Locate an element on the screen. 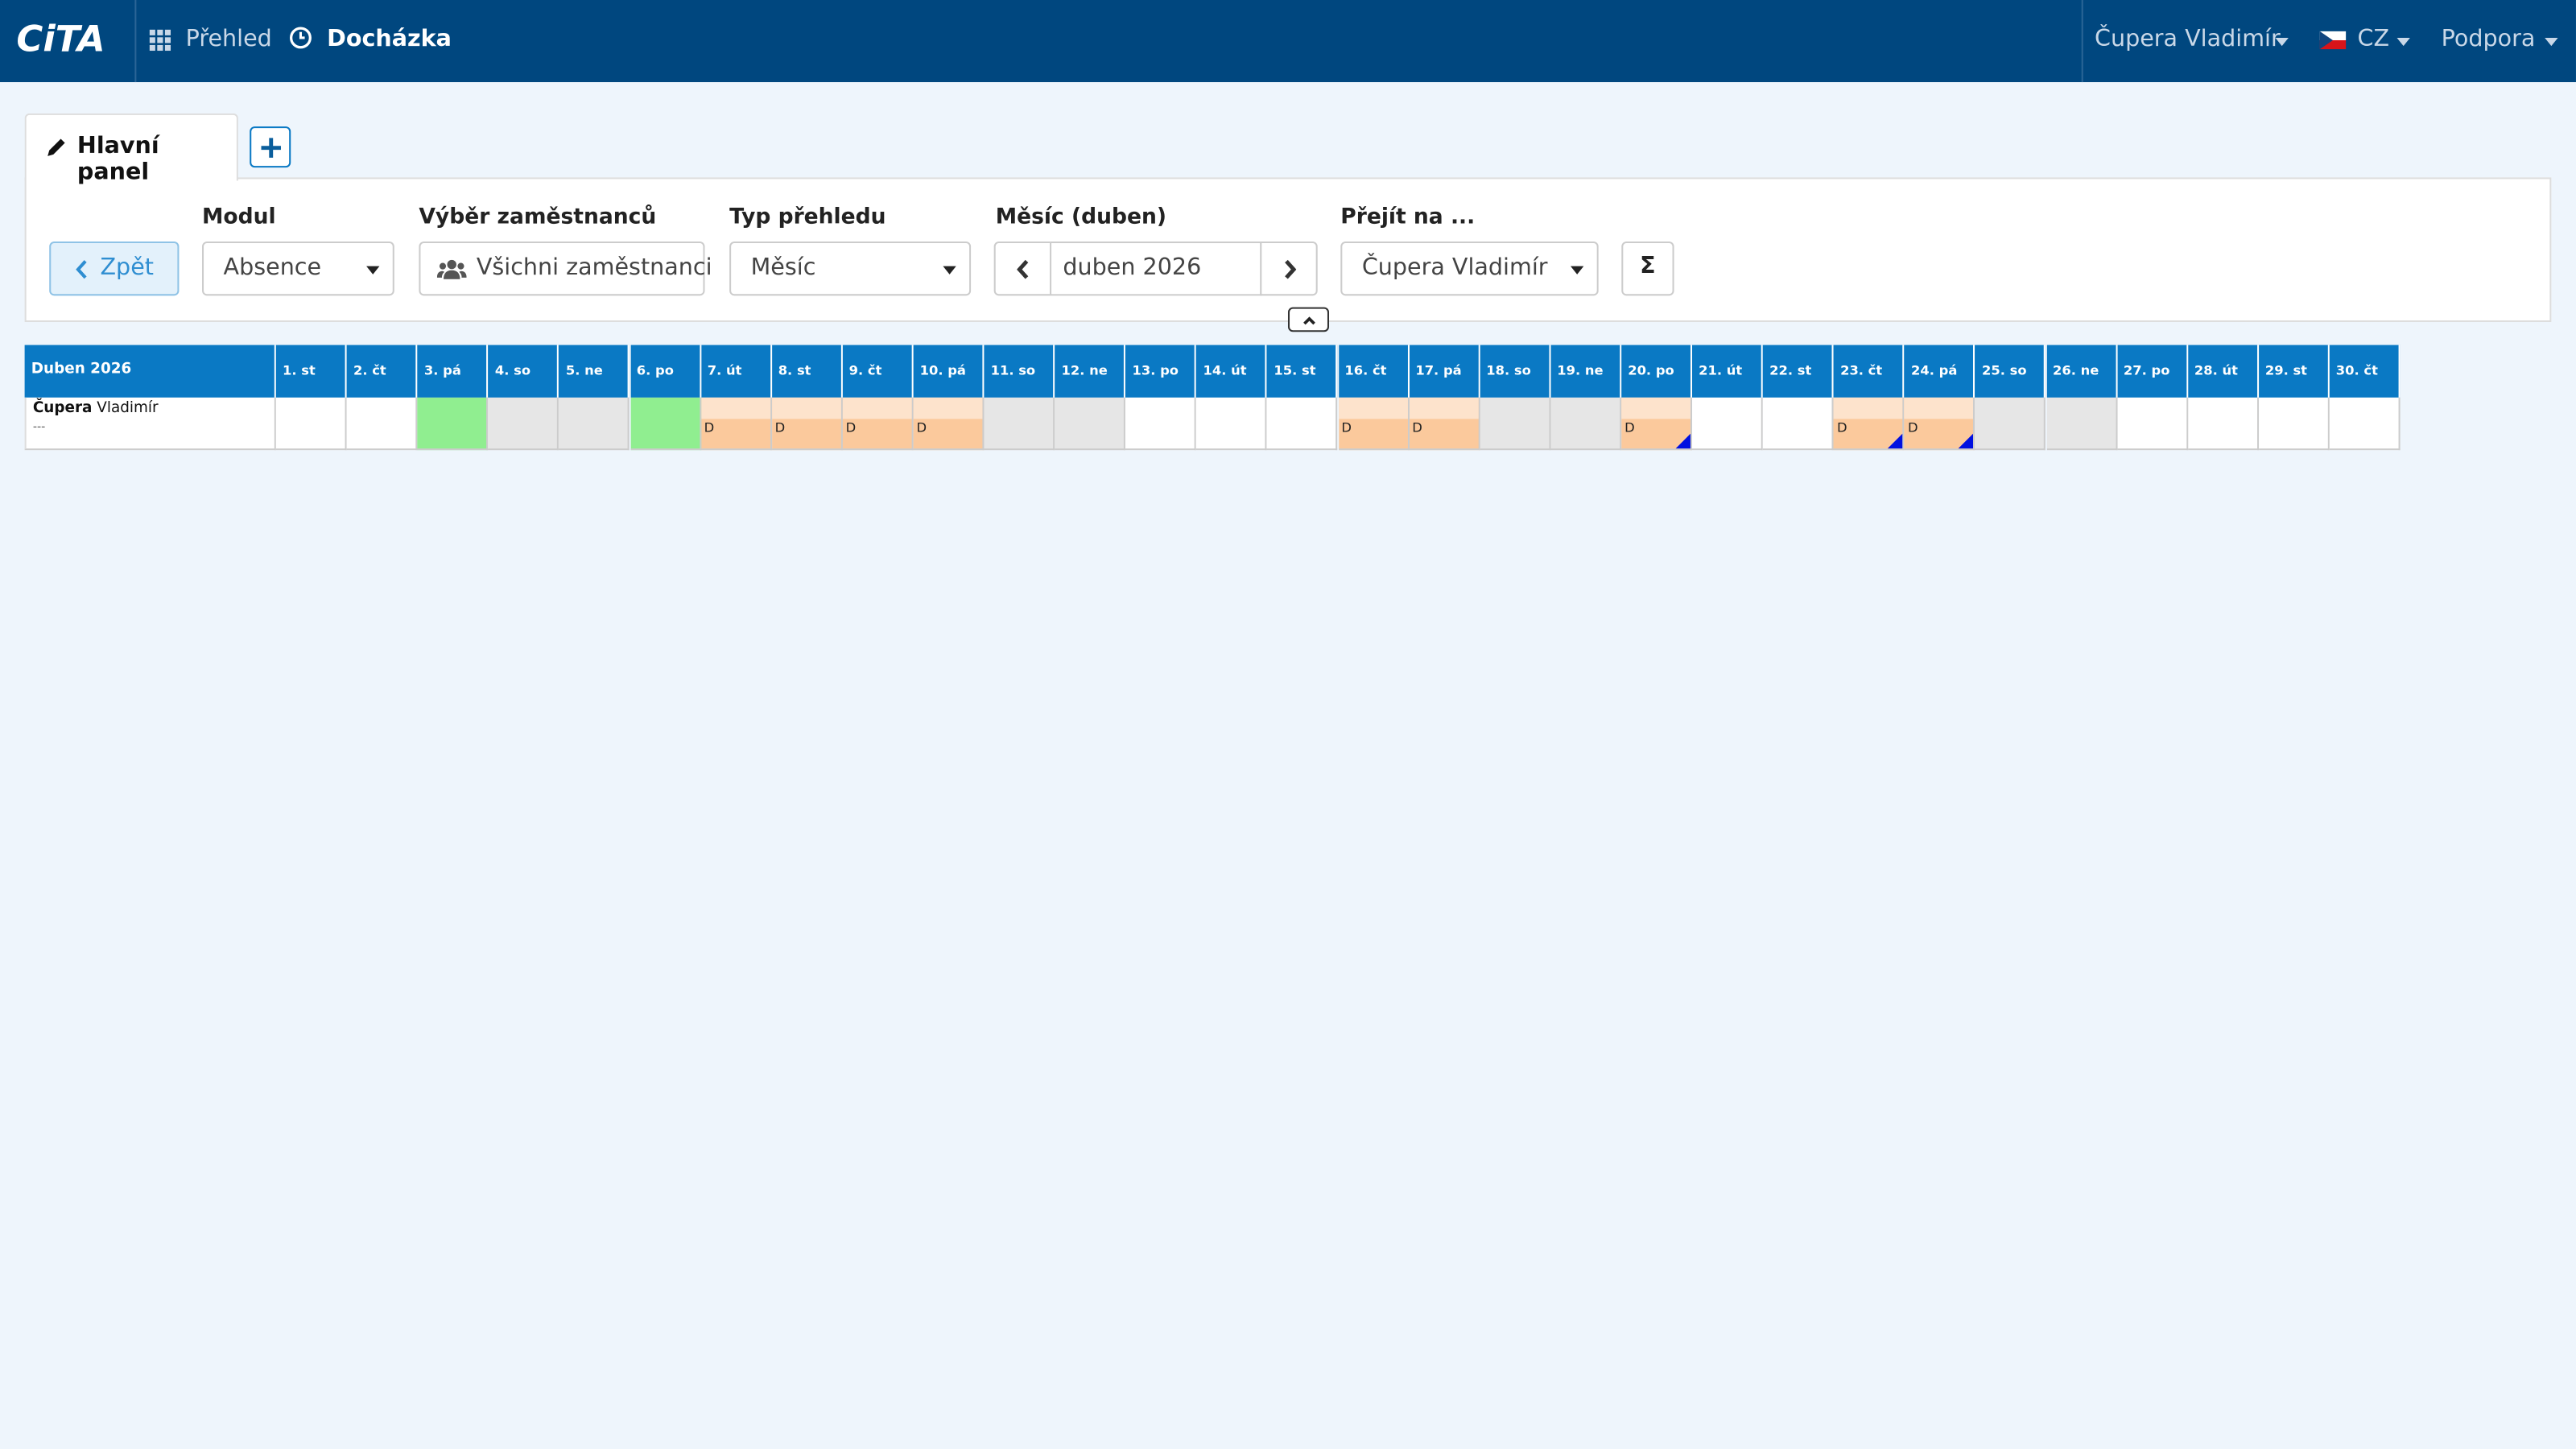 The width and height of the screenshot is (2576, 1449). back-button: Zpět is located at coordinates (114, 268).